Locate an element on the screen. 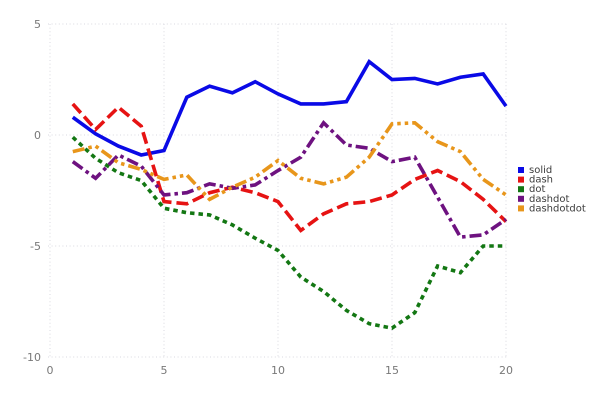 The image size is (600, 400). legend-label-solid: solid is located at coordinates (540, 170).